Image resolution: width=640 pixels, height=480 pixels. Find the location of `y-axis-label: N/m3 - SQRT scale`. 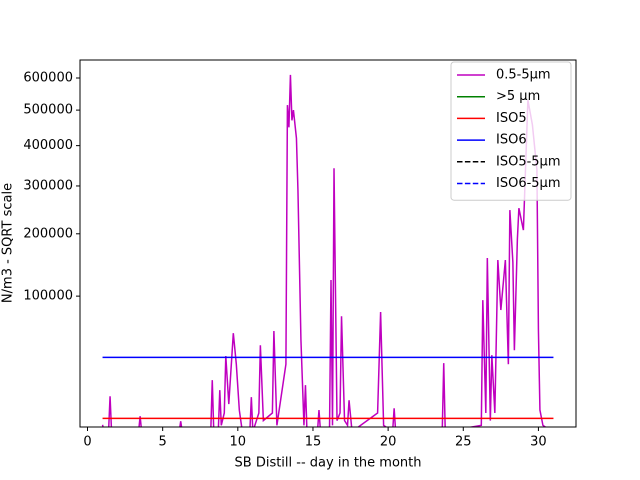

y-axis-label: N/m3 - SQRT scale is located at coordinates (8, 243).